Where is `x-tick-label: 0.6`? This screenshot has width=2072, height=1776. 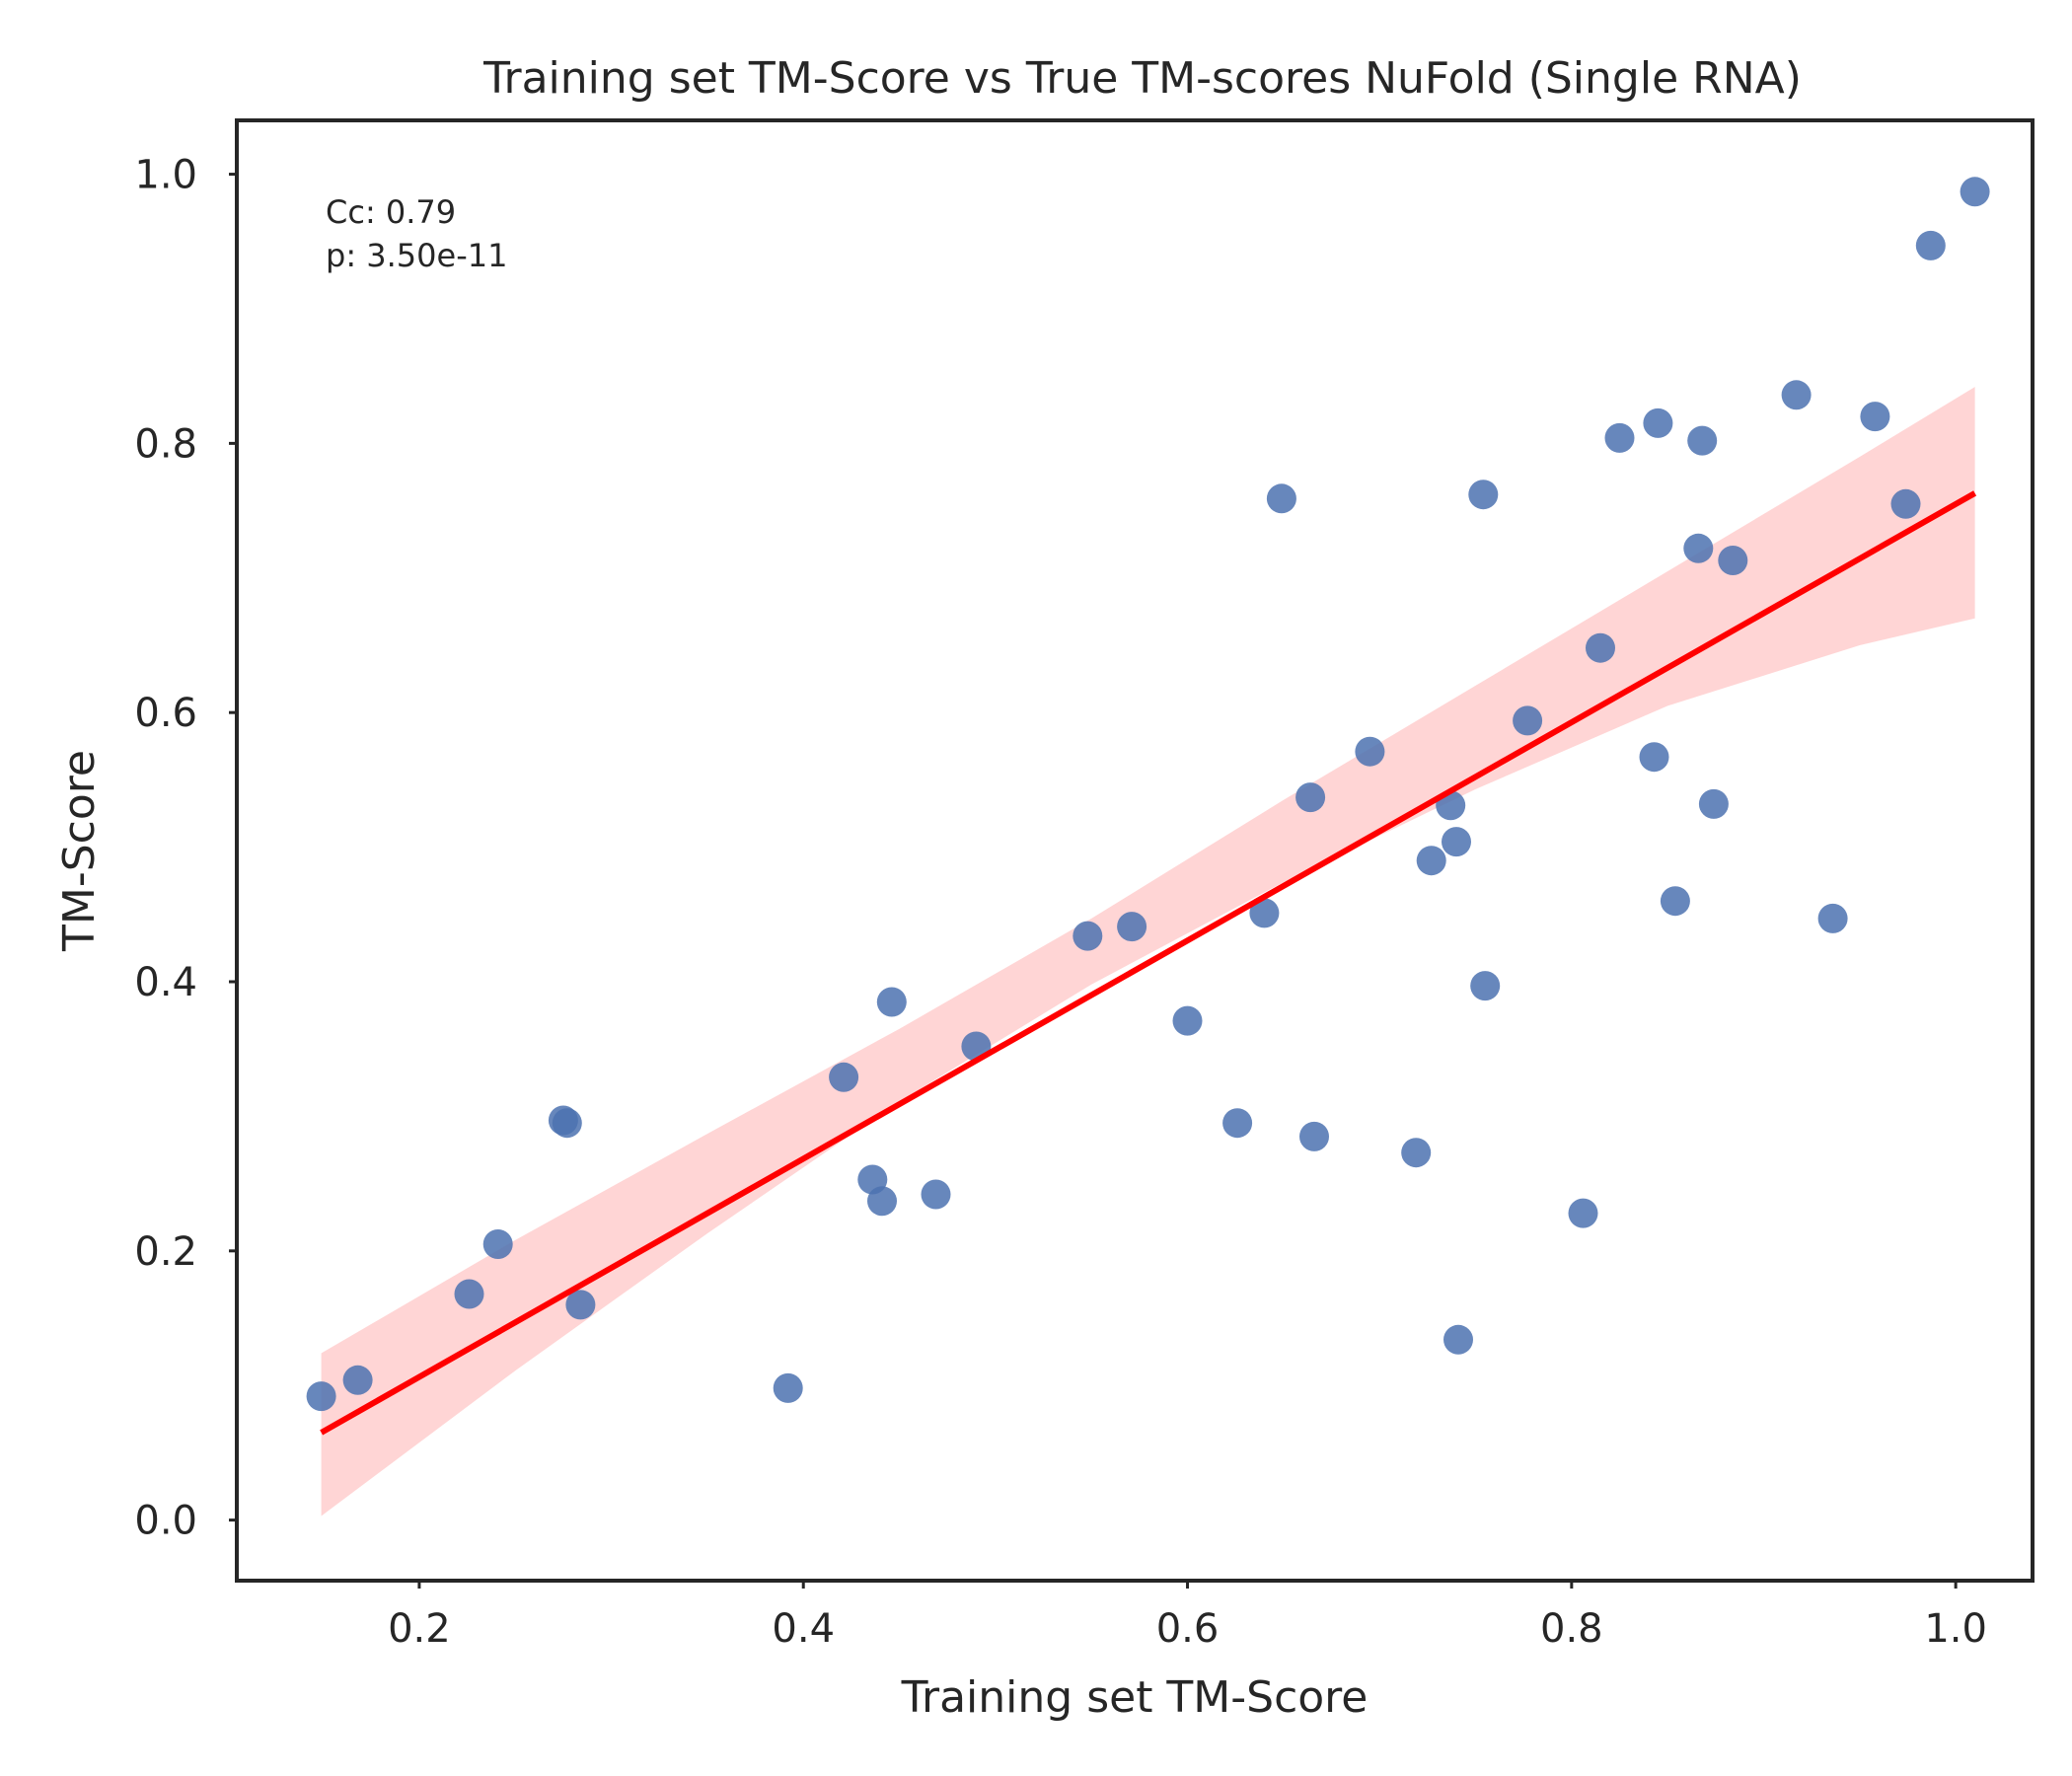
x-tick-label: 0.6 is located at coordinates (1188, 1629).